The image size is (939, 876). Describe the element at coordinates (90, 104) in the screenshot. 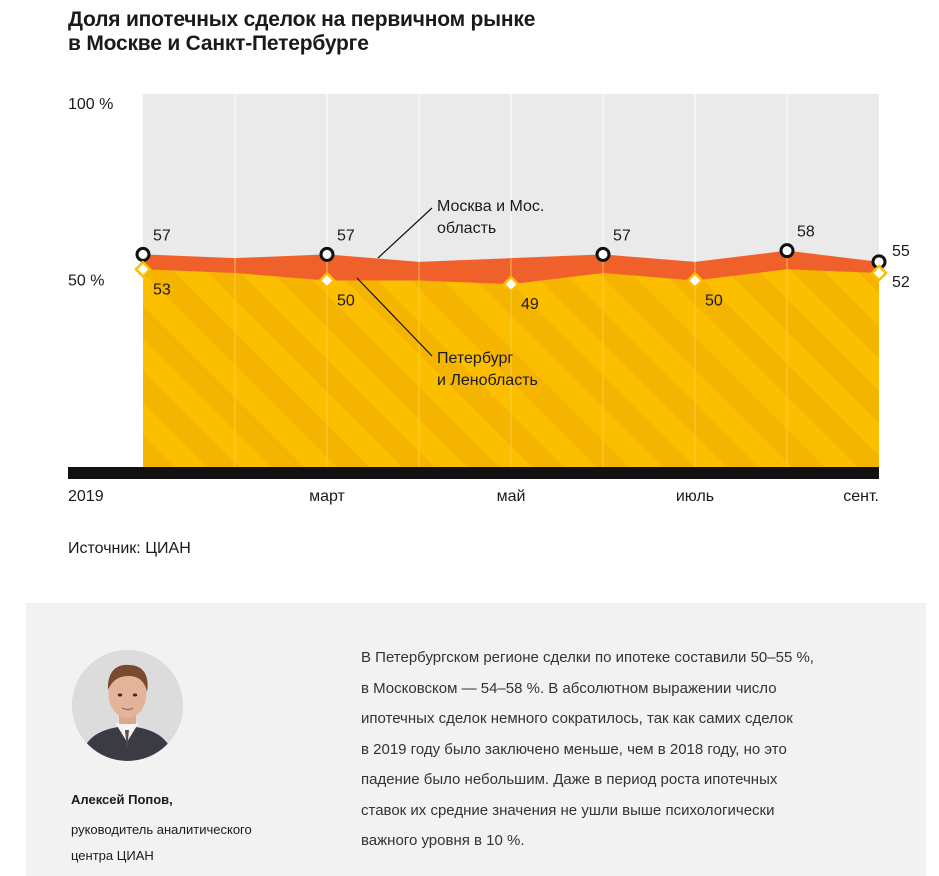

I see `y-tick-label: 100 %` at that location.